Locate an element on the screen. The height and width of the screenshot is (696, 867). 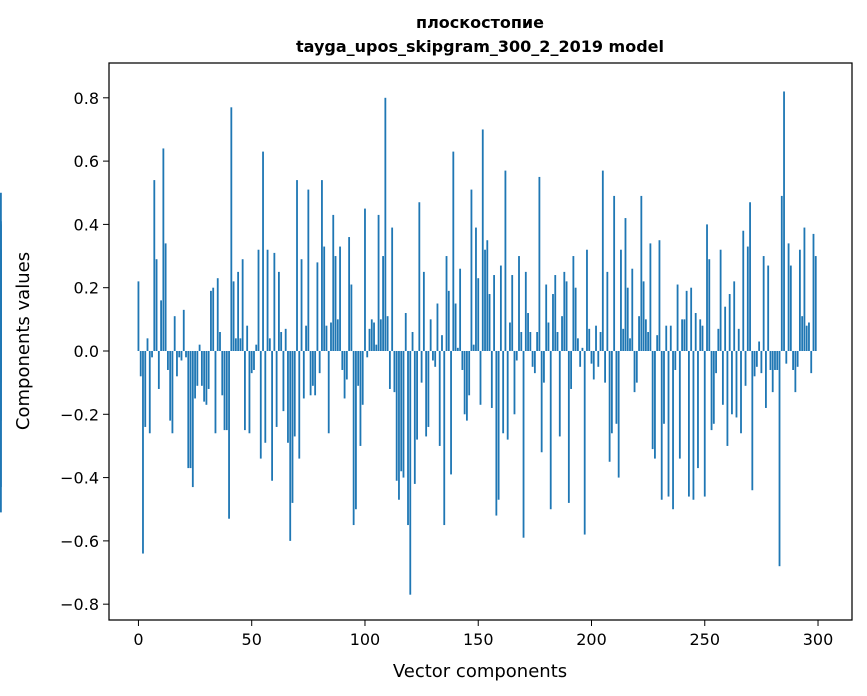
y-tick-label: −0.4 is located at coordinates (79, 478).